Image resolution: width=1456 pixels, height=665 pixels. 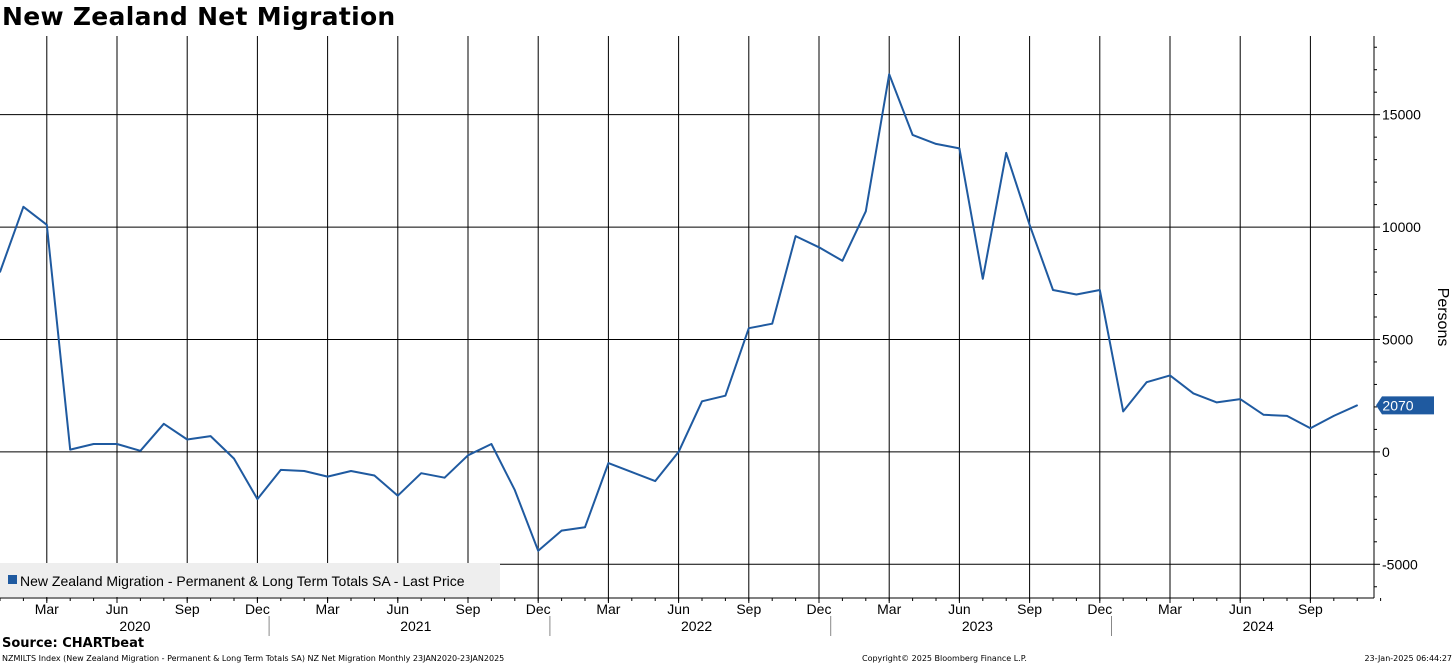 I want to click on legend-background, so click(x=250, y=580).